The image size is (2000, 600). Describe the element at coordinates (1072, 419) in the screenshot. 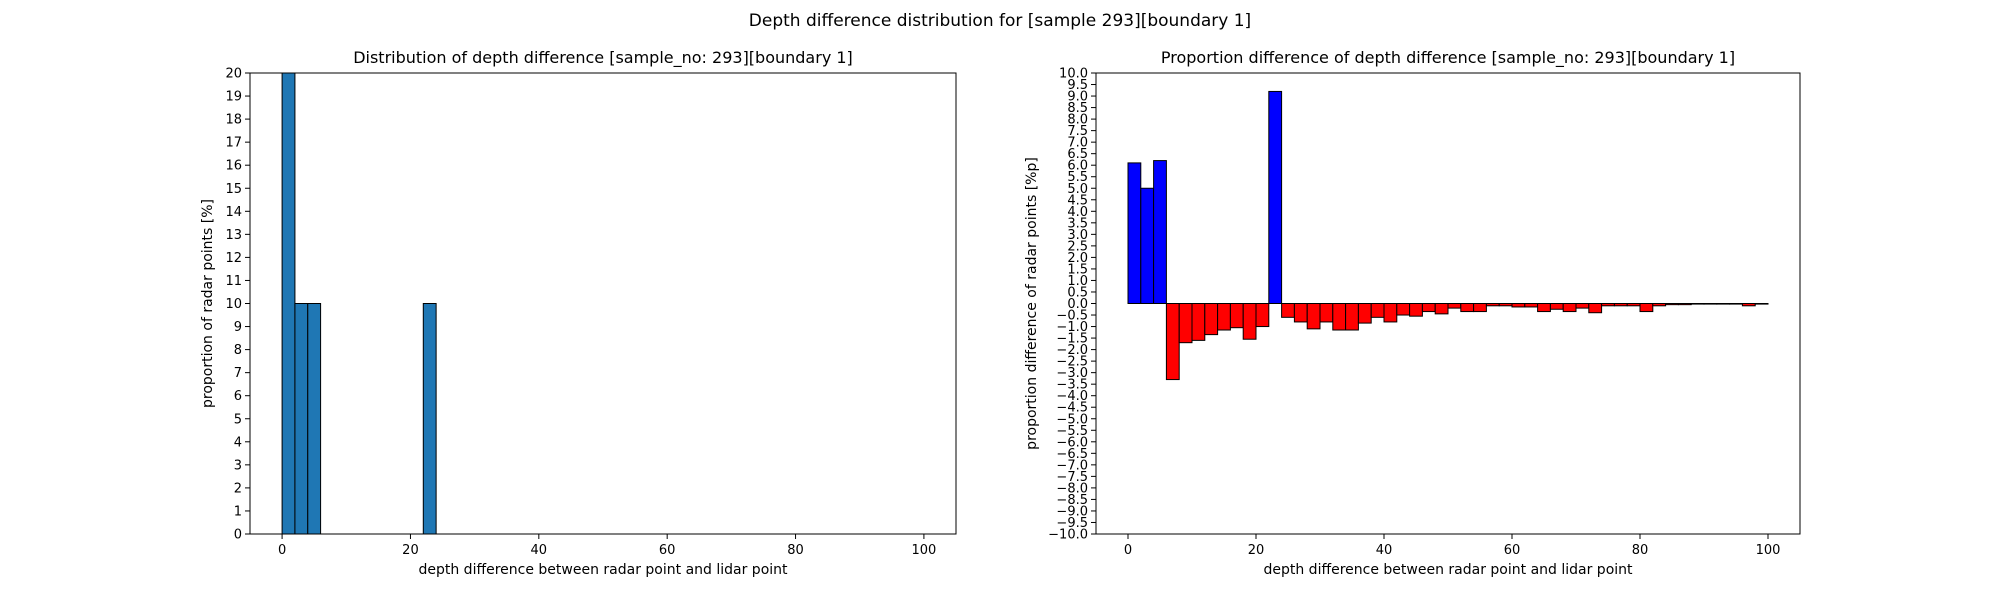

I see `right-y-tick-label: −5.0` at that location.